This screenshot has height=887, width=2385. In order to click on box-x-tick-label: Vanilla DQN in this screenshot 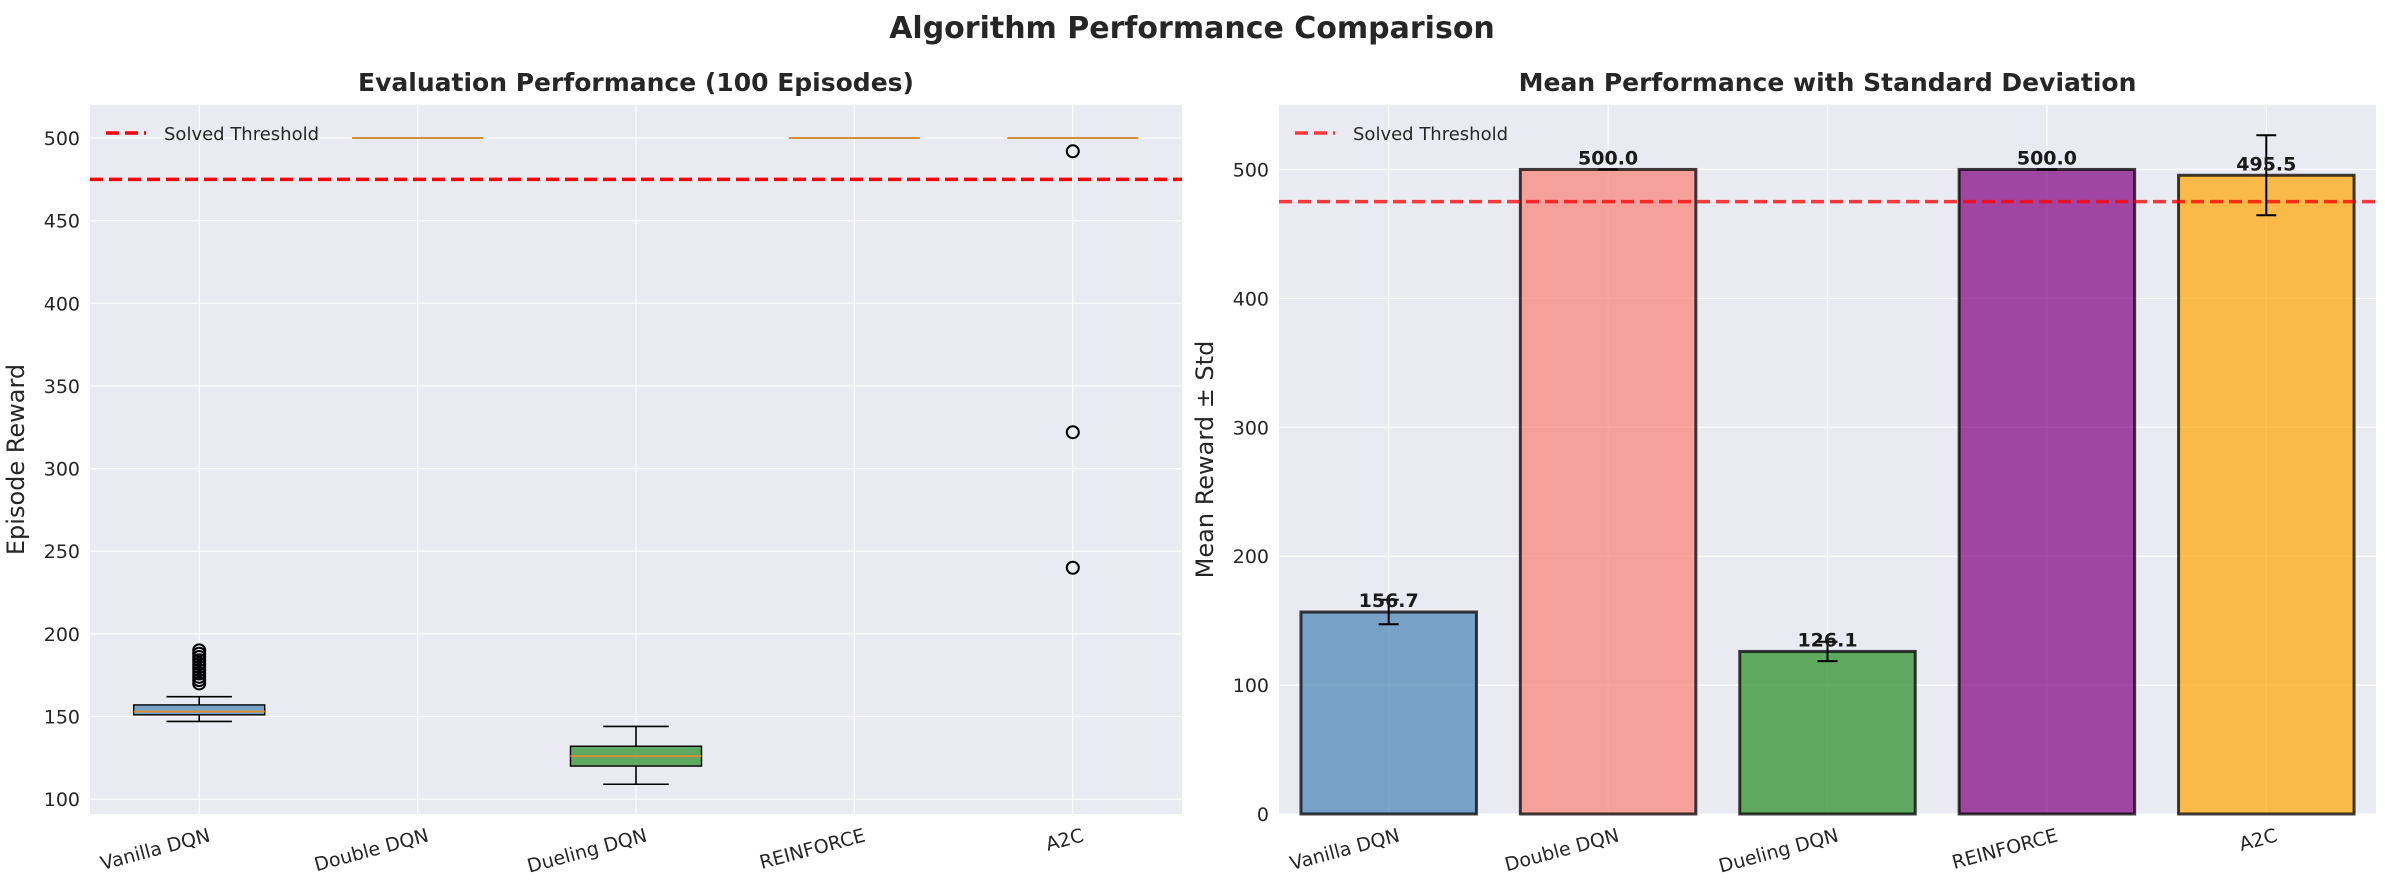, I will do `click(155, 850)`.